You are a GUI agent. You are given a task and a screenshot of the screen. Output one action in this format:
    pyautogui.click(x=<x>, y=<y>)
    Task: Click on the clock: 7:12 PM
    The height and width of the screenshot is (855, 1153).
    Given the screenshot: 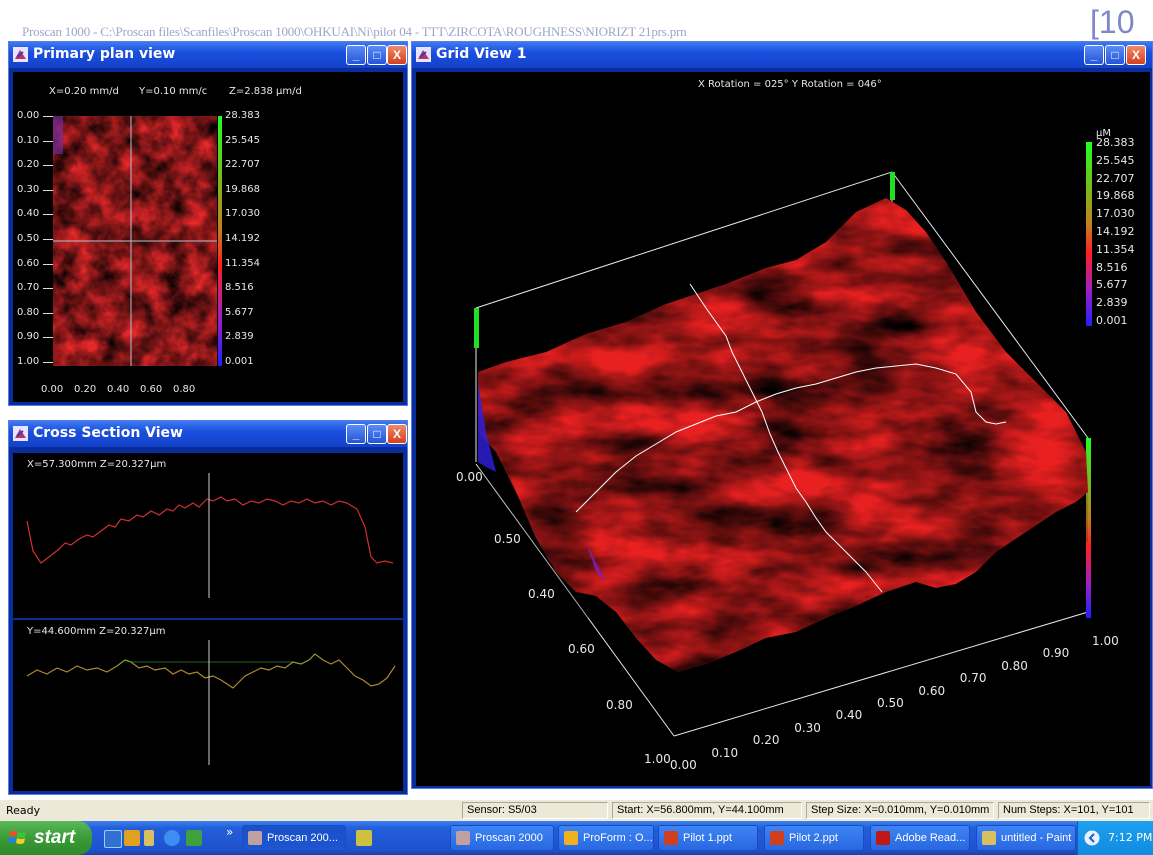 What is the action you would take?
    pyautogui.click(x=1130, y=837)
    